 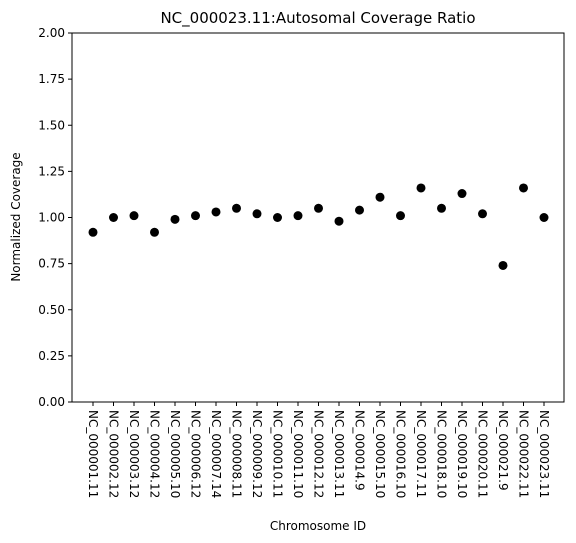 I want to click on y-tick-label: 1.25, so click(x=51, y=171).